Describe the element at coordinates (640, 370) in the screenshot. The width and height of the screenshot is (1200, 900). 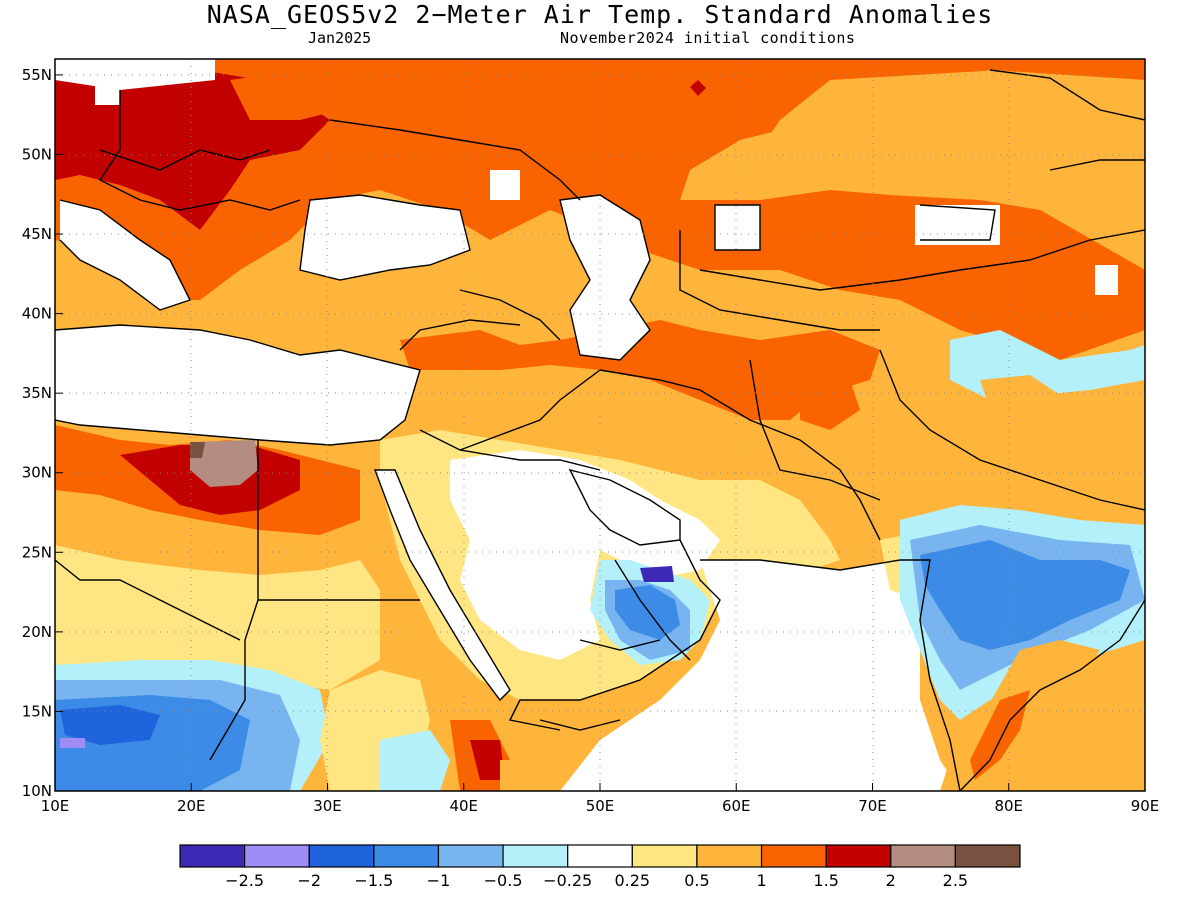
I see `band-turkey-iran` at that location.